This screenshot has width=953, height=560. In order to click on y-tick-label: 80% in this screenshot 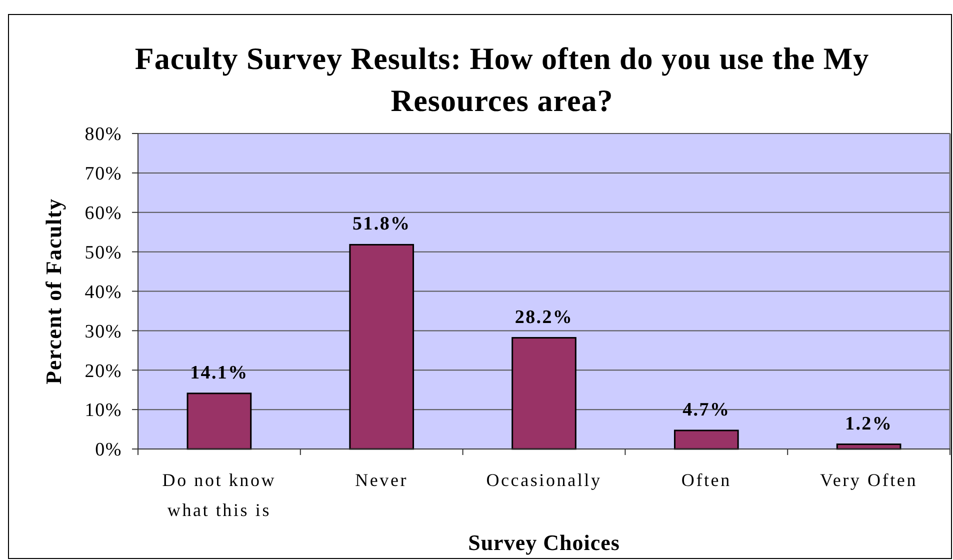, I will do `click(103, 135)`.